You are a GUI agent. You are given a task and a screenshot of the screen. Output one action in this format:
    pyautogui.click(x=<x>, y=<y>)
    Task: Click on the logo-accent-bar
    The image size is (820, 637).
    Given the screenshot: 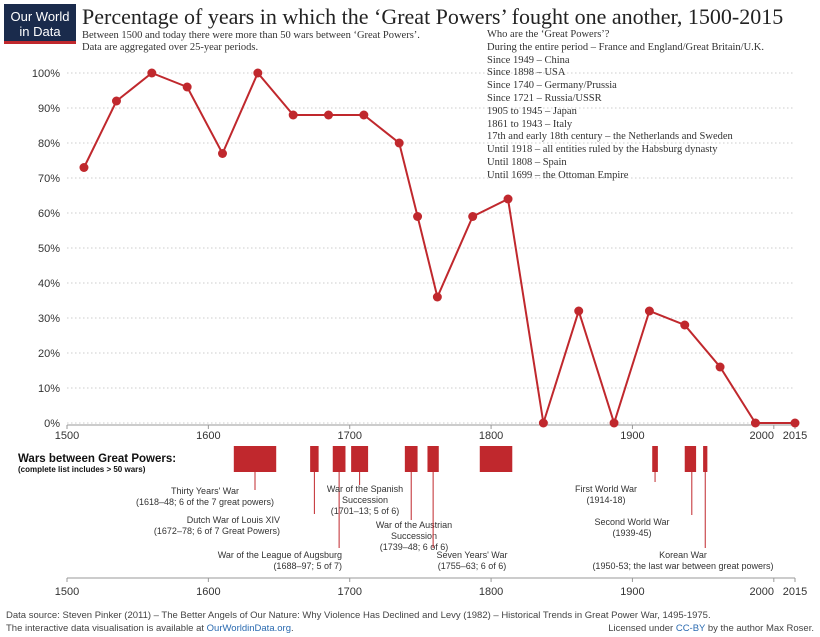 What is the action you would take?
    pyautogui.click(x=40, y=42)
    